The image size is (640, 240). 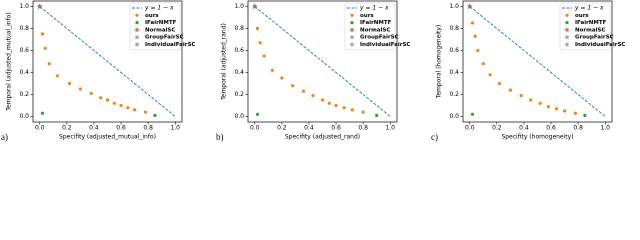 I want to click on panel-label: a), so click(x=4, y=137).